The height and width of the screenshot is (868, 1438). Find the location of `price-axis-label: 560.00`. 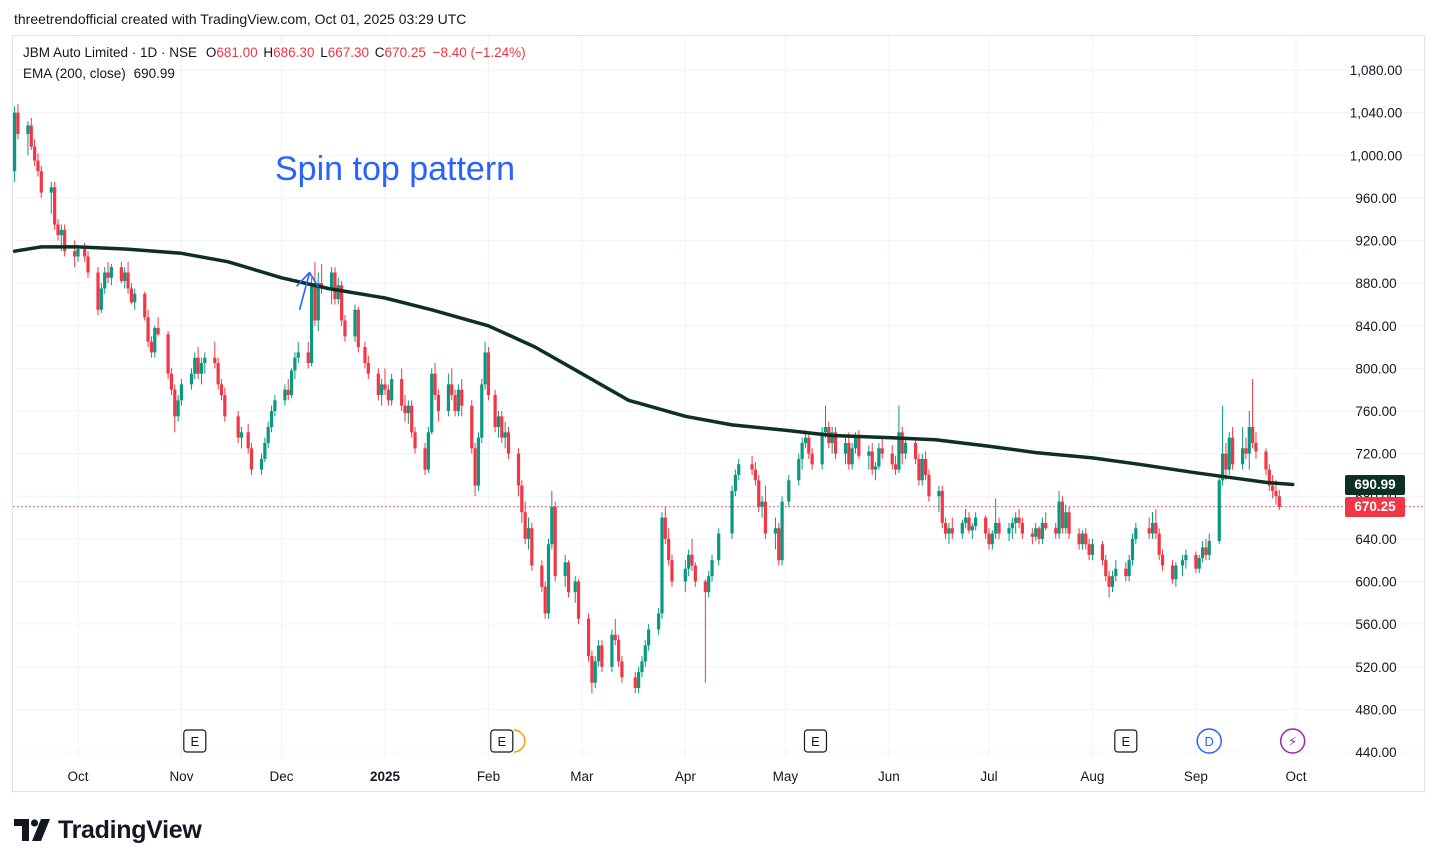

price-axis-label: 560.00 is located at coordinates (1375, 624).